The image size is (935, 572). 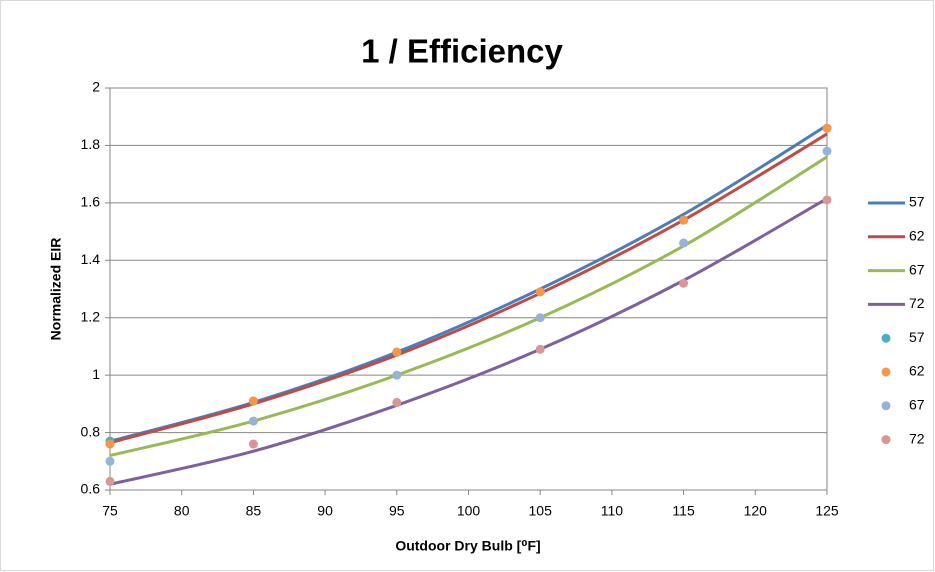 What do you see at coordinates (96, 87) in the screenshot?
I see `y-tick-label: 2` at bounding box center [96, 87].